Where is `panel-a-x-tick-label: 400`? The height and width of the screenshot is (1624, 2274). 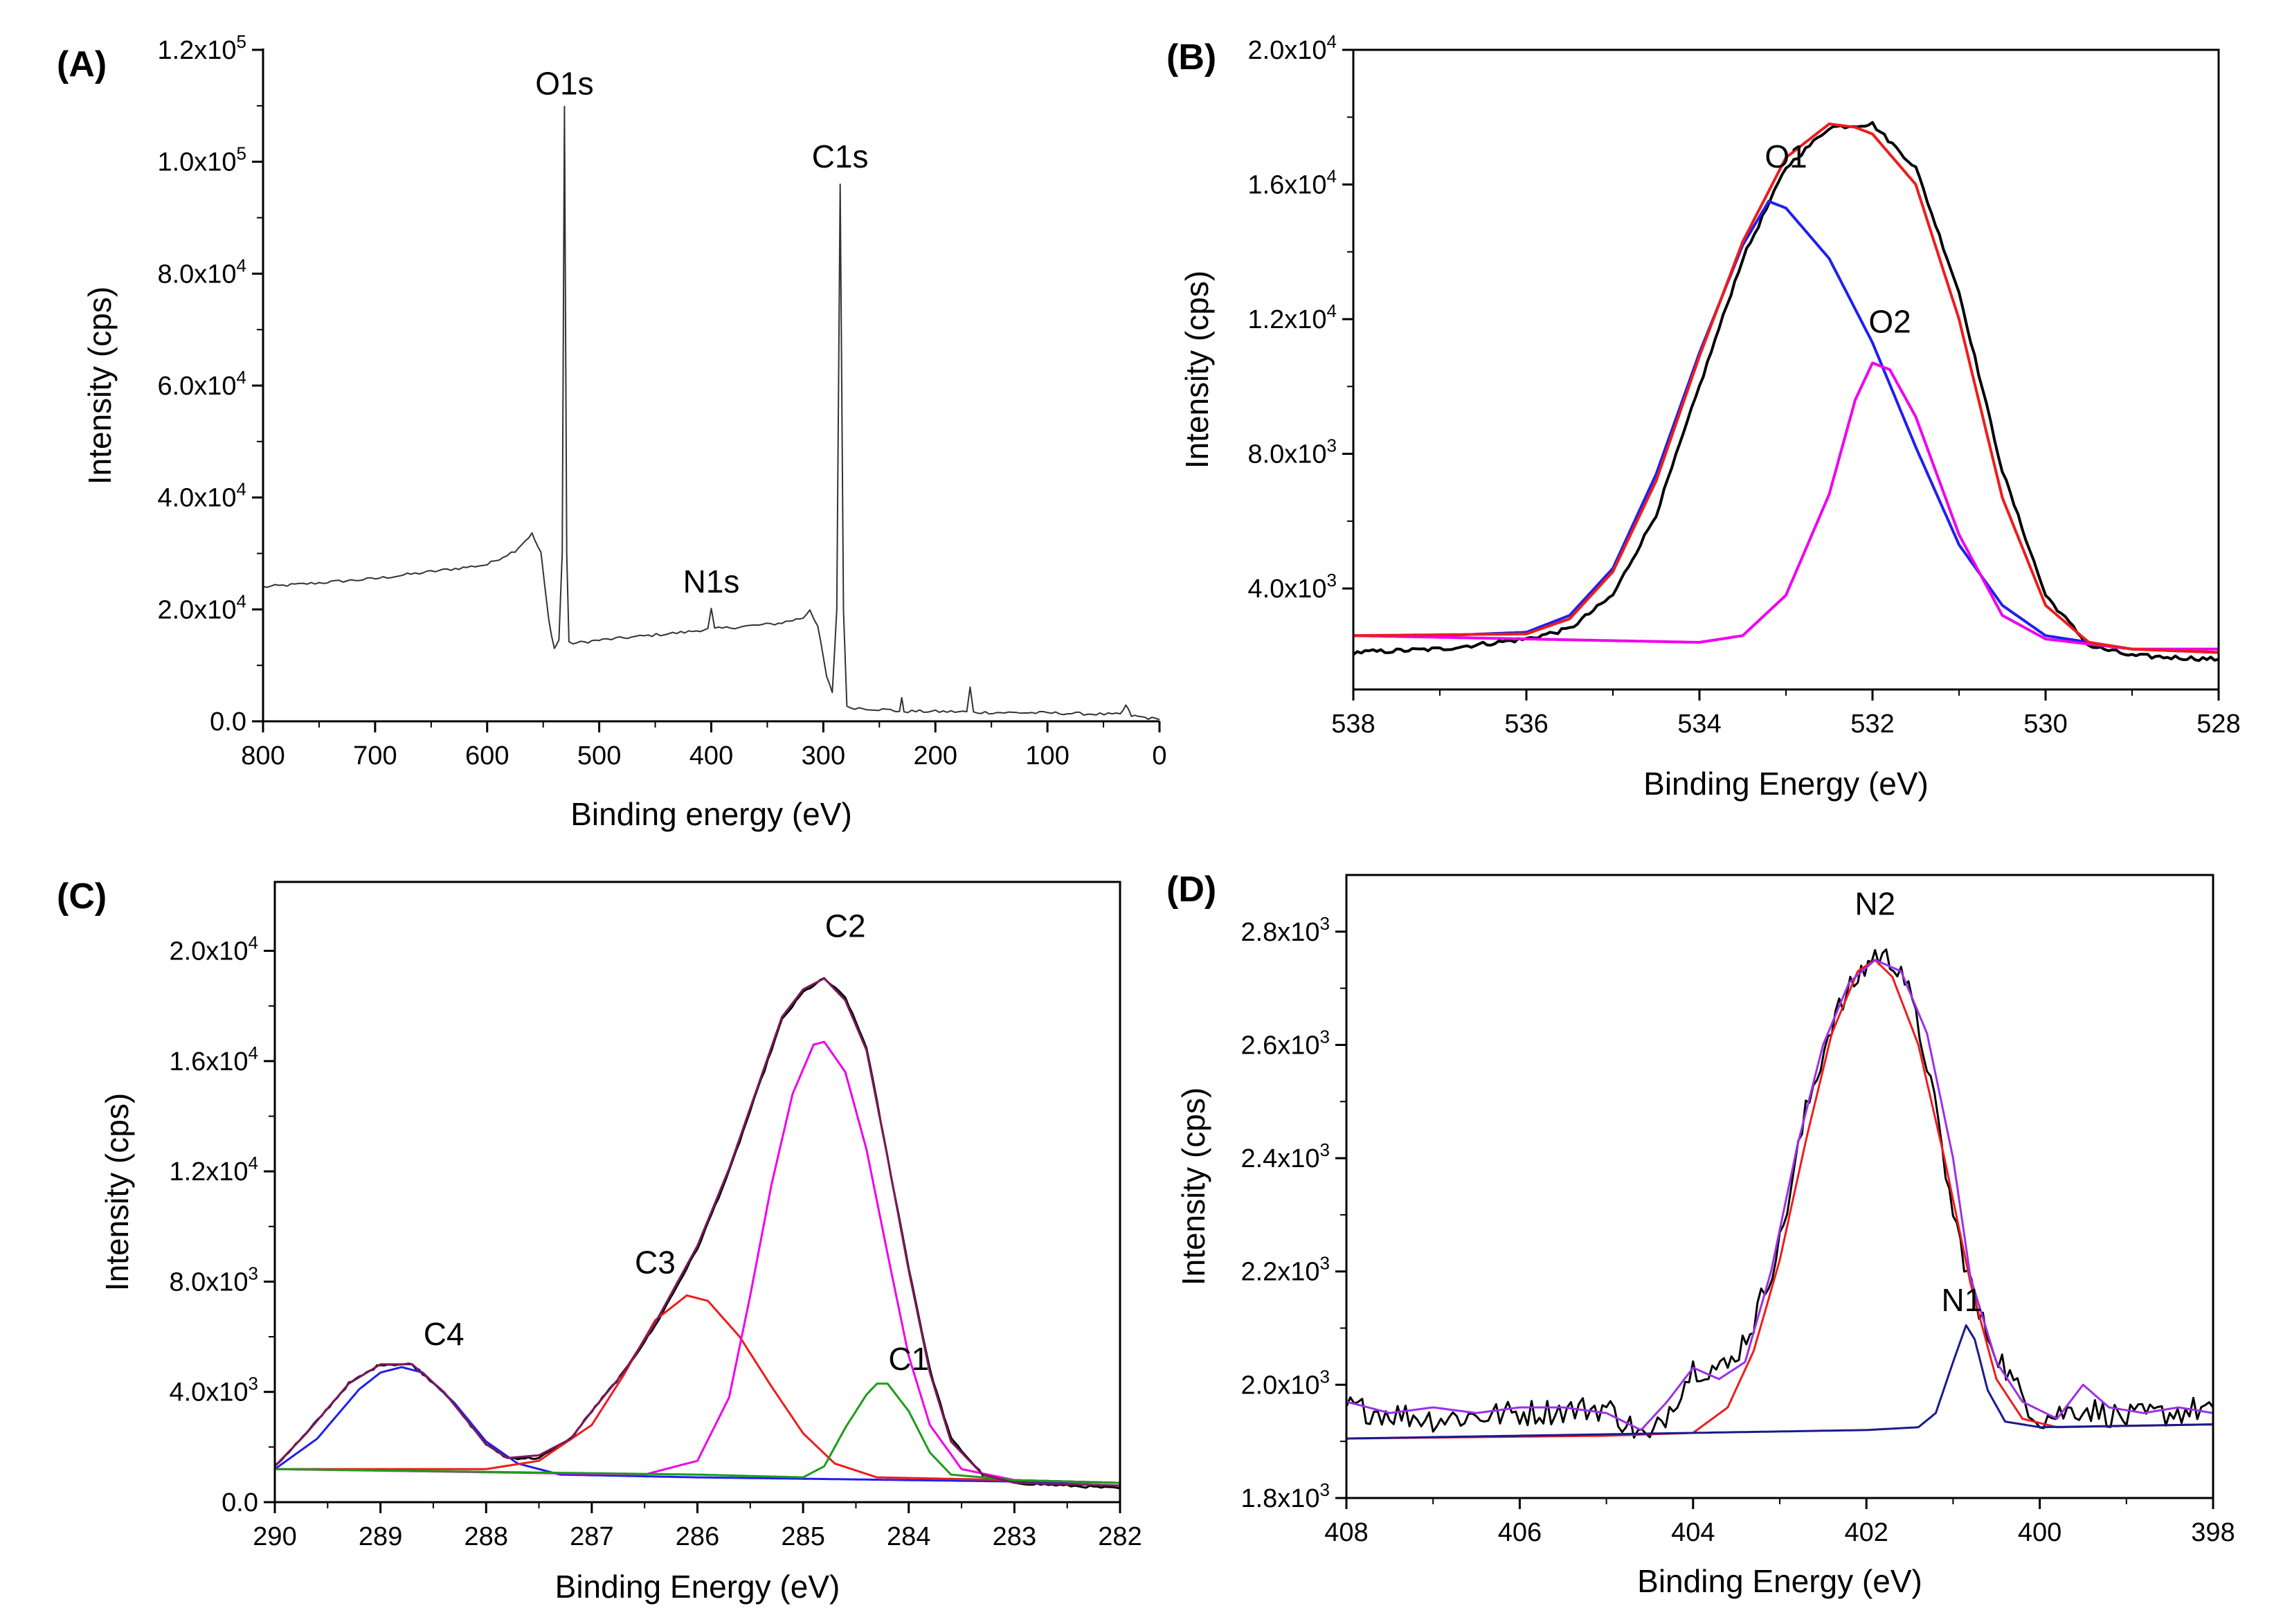 panel-a-x-tick-label: 400 is located at coordinates (711, 755).